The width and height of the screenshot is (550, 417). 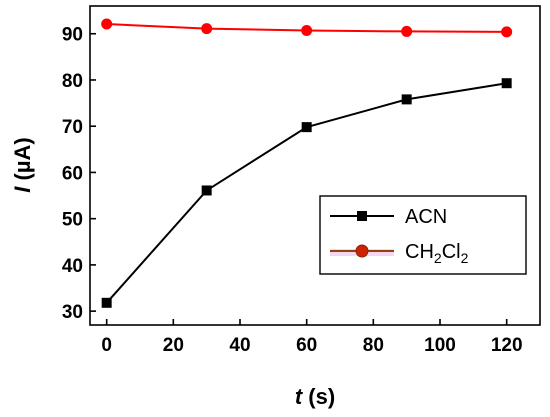 What do you see at coordinates (437, 253) in the screenshot?
I see `legend-label-ch2cl2: CH2Cl2` at bounding box center [437, 253].